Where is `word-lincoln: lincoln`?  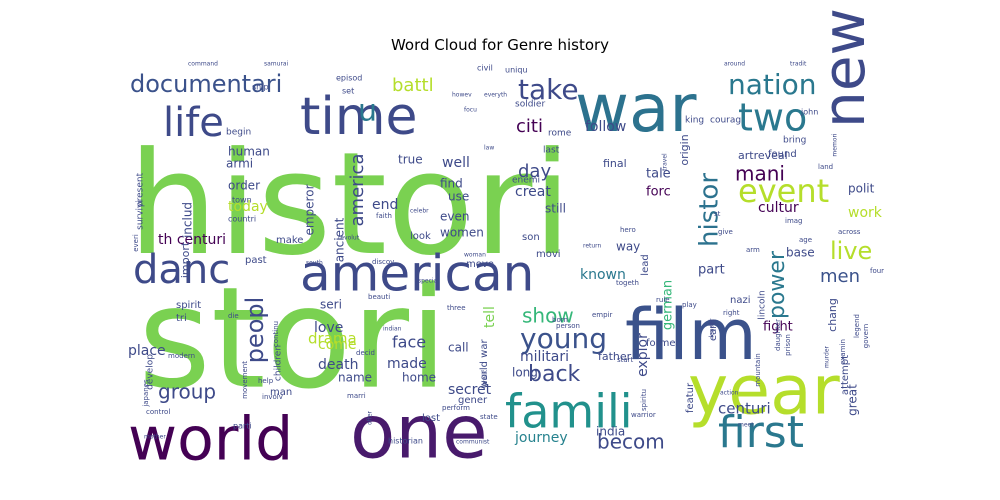 word-lincoln: lincoln is located at coordinates (763, 304).